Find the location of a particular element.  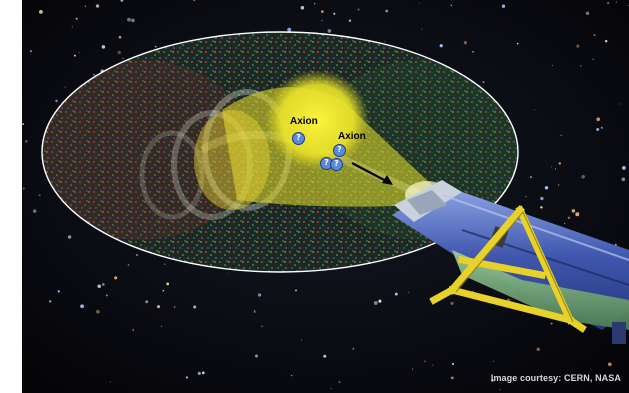

image-credit: Image courtesy: CERN, NASA is located at coordinates (555, 378).